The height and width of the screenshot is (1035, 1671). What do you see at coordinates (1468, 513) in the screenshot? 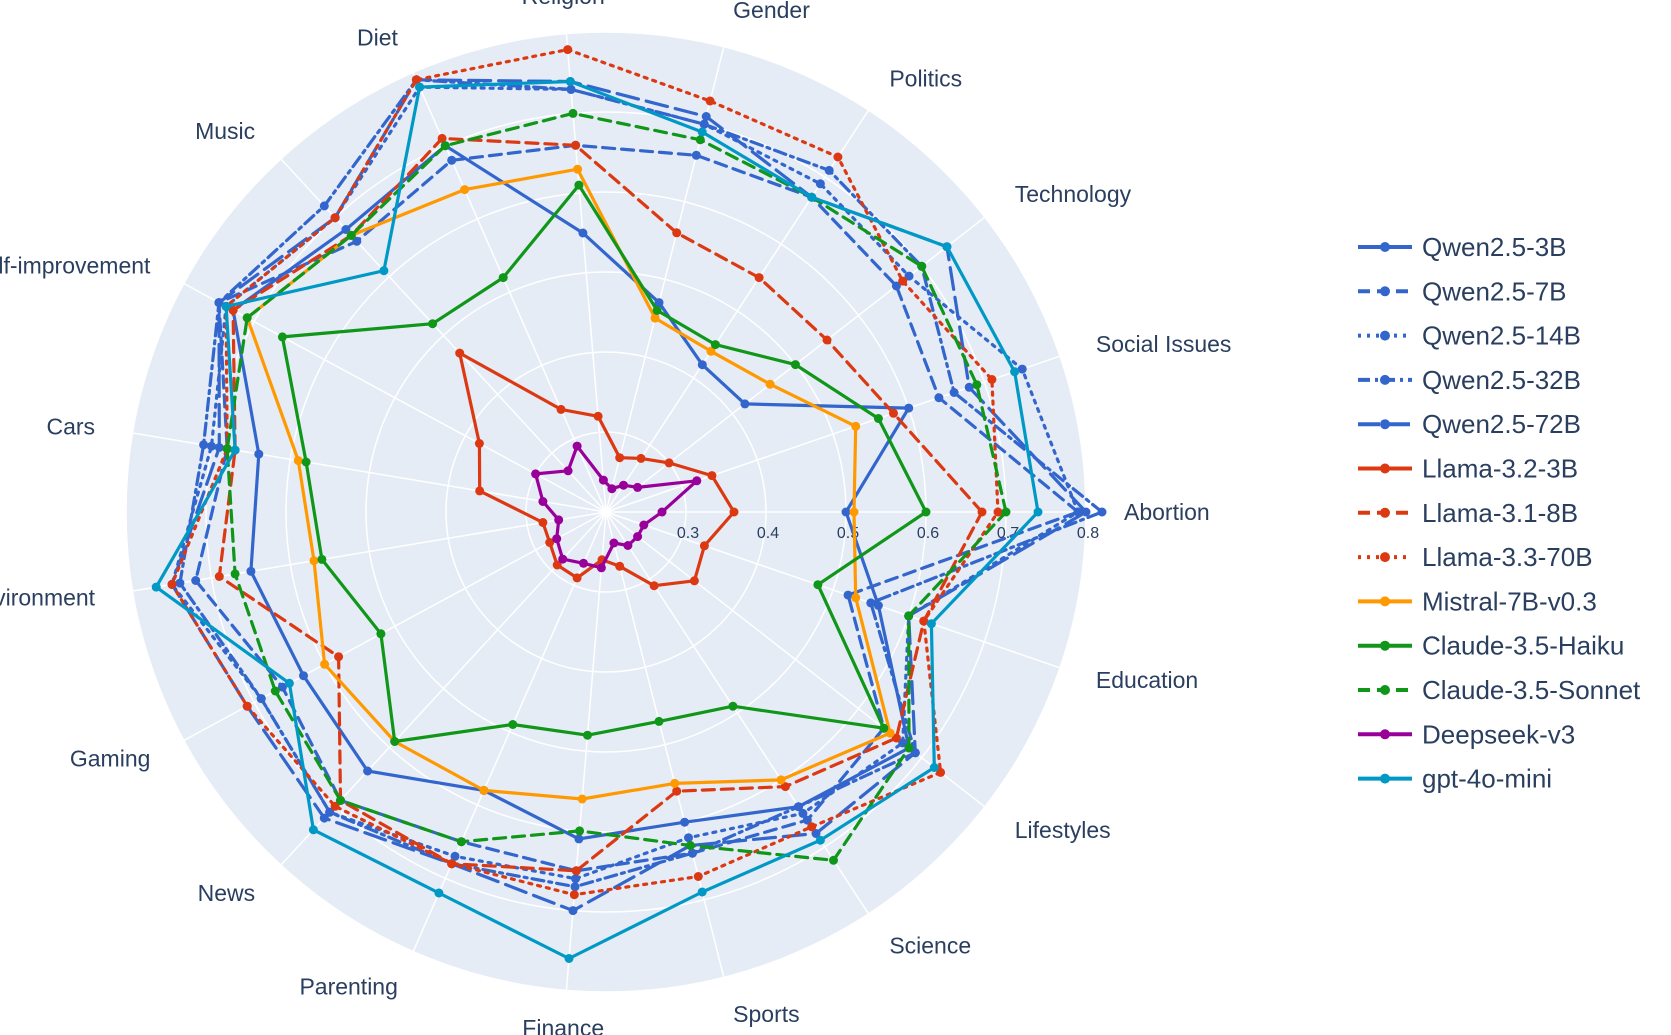
I see `legend-item: Llama-3.1-8B` at bounding box center [1468, 513].